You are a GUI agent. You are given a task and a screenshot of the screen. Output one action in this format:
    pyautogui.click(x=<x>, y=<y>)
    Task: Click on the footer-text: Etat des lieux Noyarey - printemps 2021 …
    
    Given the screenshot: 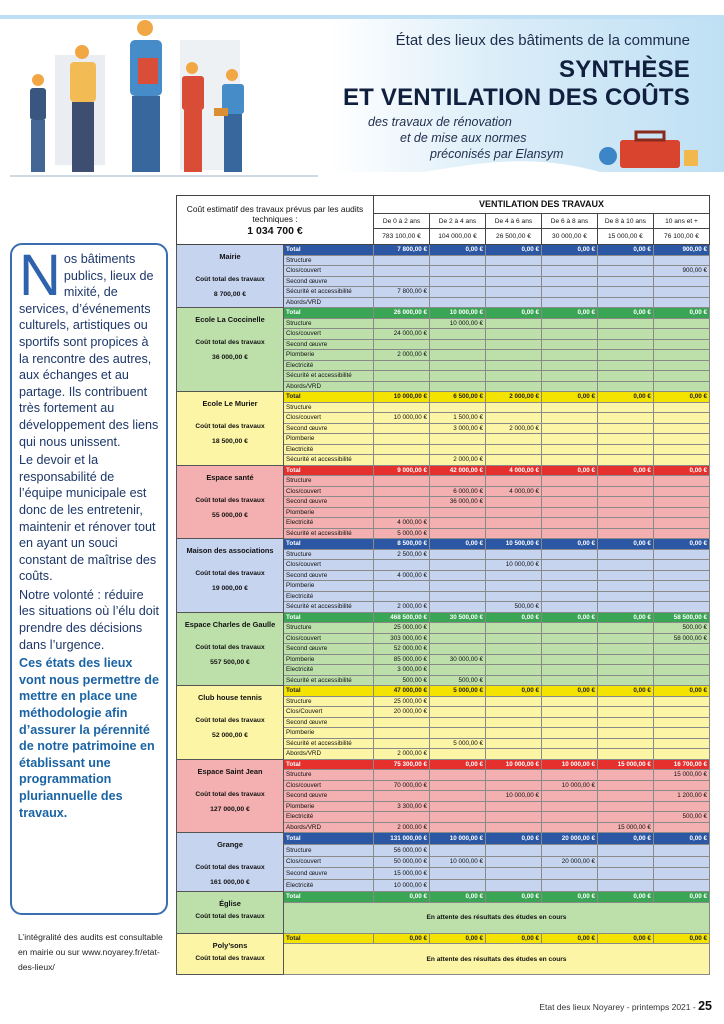 What is the action you would take?
    pyautogui.click(x=617, y=1007)
    